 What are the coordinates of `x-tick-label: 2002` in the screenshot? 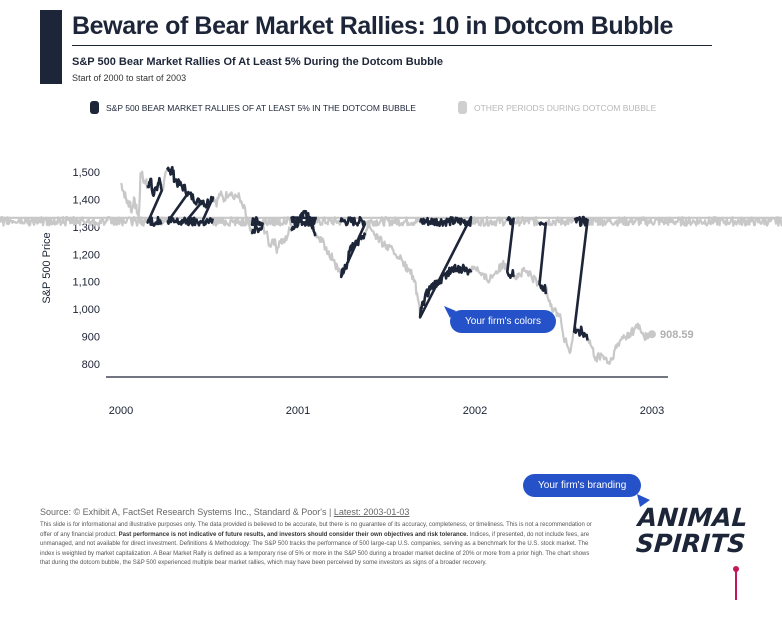 It's located at (475, 411).